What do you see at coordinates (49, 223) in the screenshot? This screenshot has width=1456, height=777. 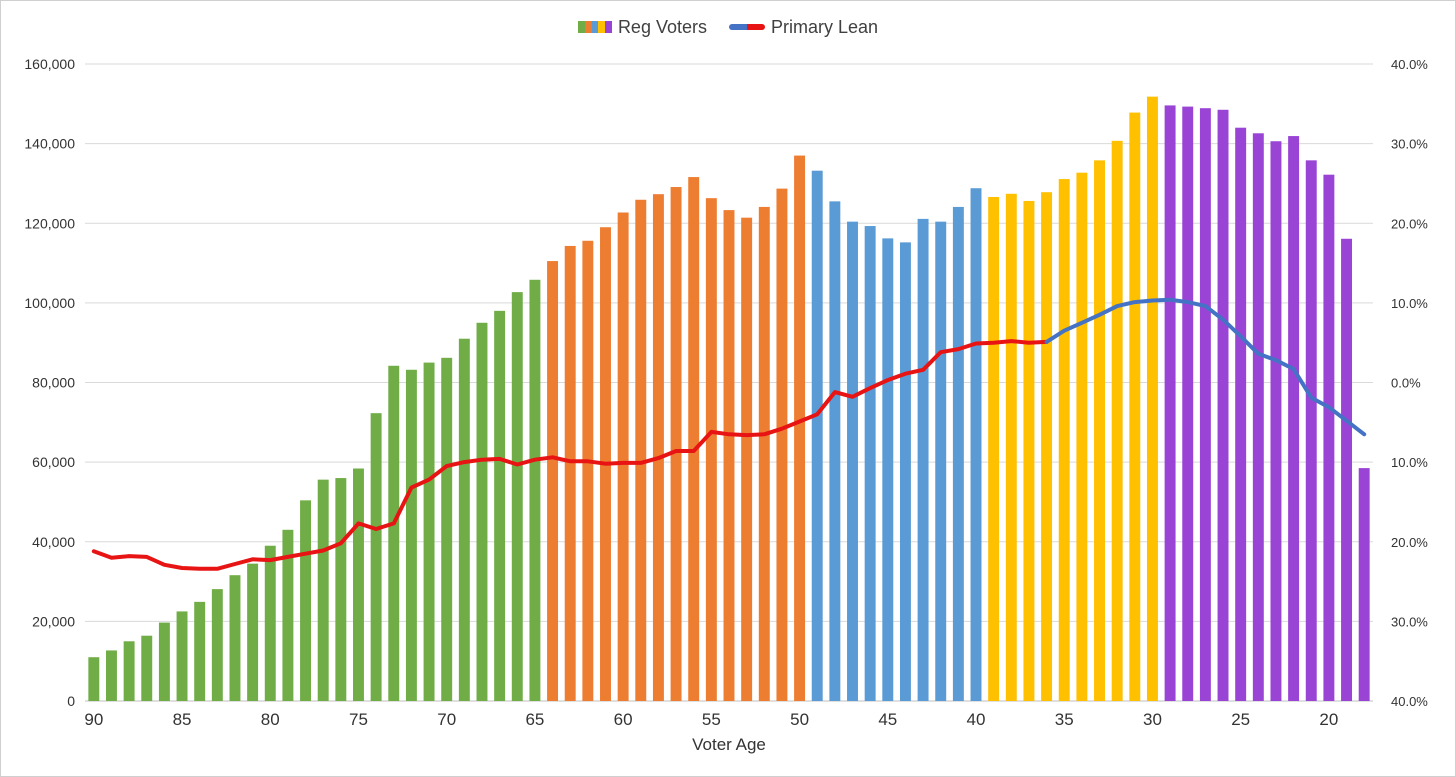 I see `y-left-tick-label: 120,000` at bounding box center [49, 223].